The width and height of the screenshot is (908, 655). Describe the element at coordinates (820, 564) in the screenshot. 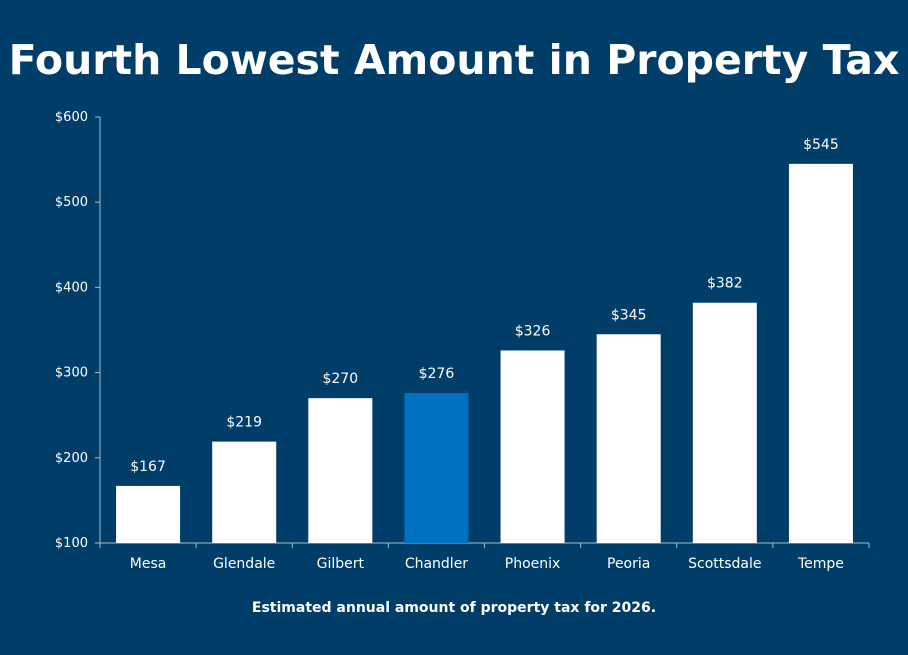

I see `category-label-tempe: Tempe` at that location.